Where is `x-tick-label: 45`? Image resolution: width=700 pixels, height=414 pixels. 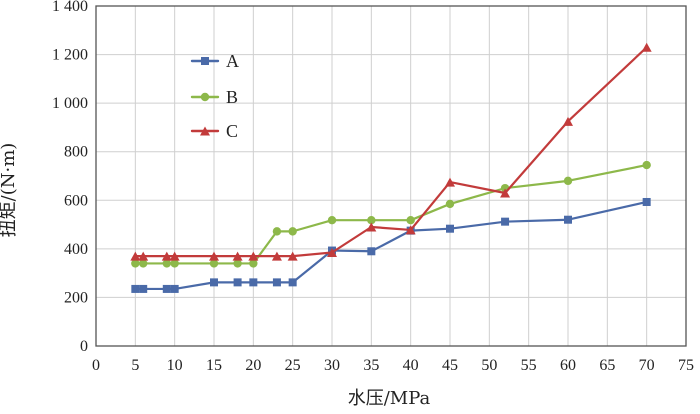
x-tick-label: 45 is located at coordinates (450, 365).